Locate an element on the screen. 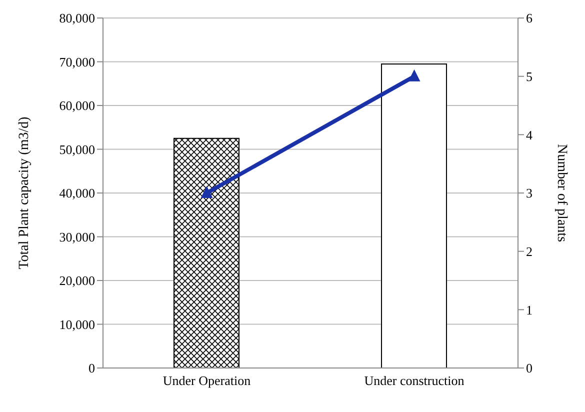 Image resolution: width=585 pixels, height=412 pixels. y2-tick-label: 2 is located at coordinates (529, 251).